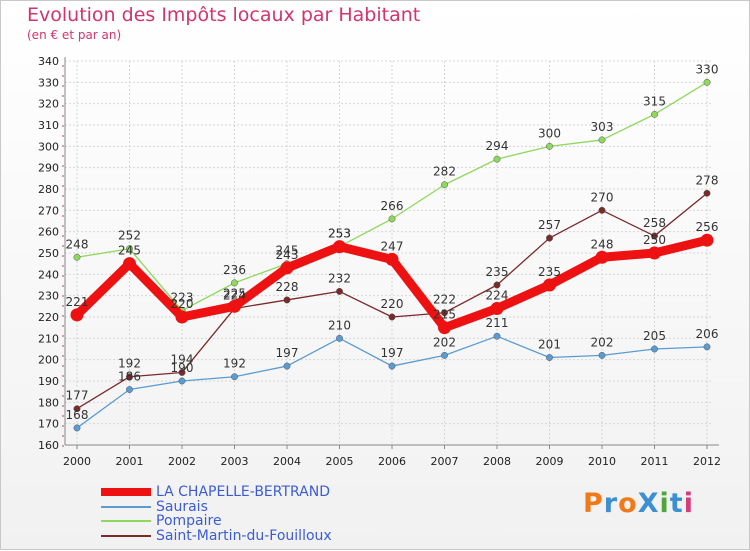 The height and width of the screenshot is (551, 750). Describe the element at coordinates (550, 461) in the screenshot. I see `x-tick-label: 2009` at that location.